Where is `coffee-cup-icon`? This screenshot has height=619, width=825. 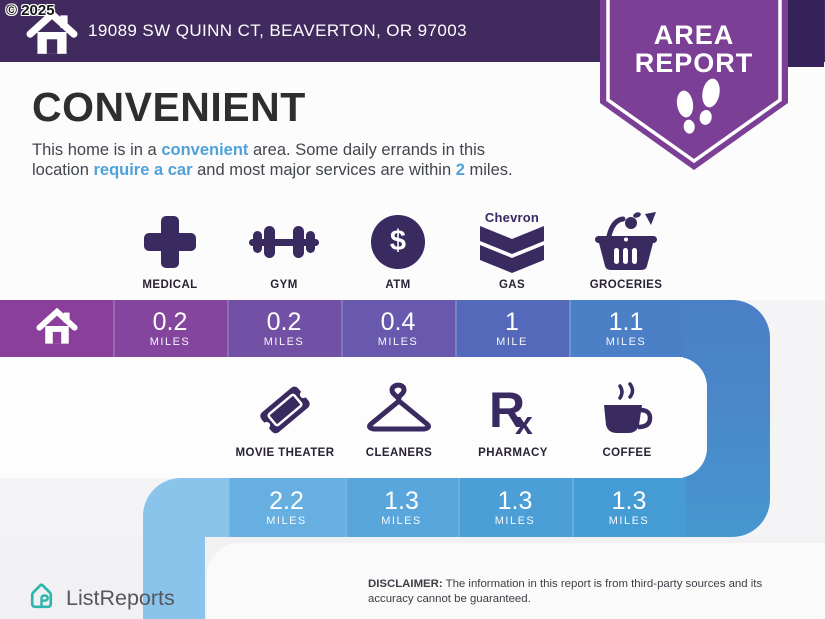 coffee-cup-icon is located at coordinates (627, 409).